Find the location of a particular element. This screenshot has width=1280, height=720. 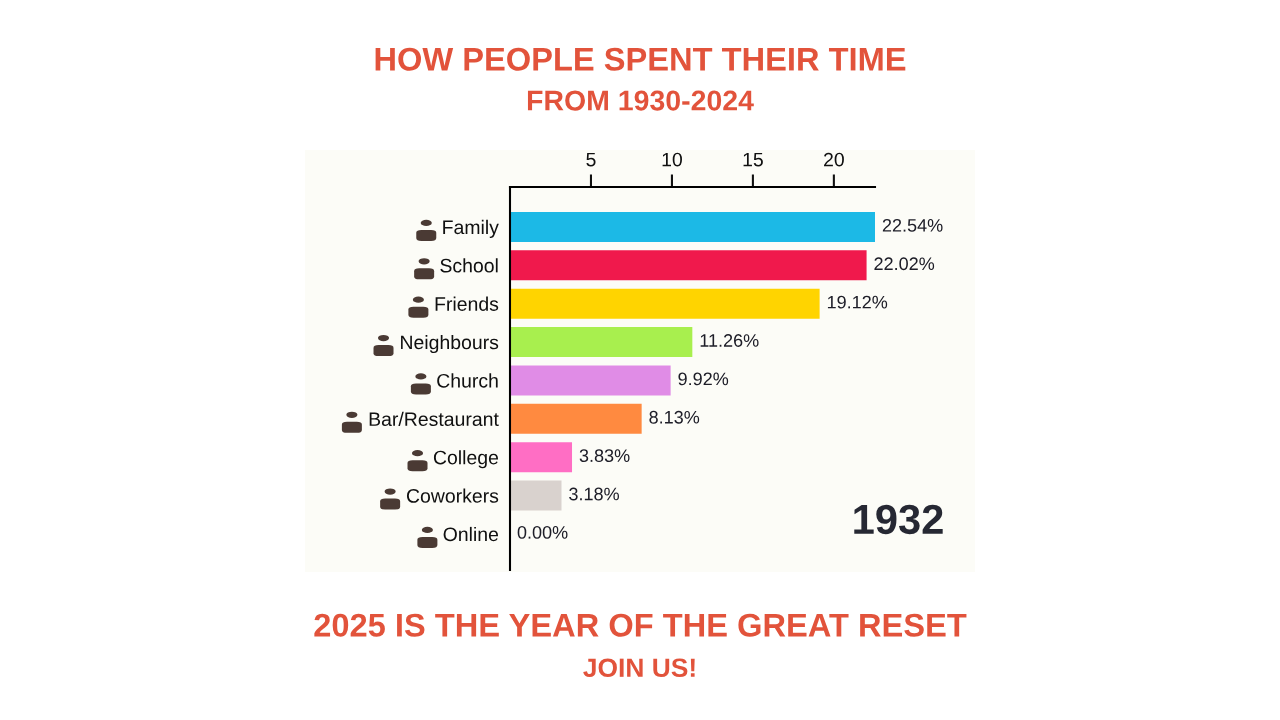

data-label: 22.54% is located at coordinates (912, 225).